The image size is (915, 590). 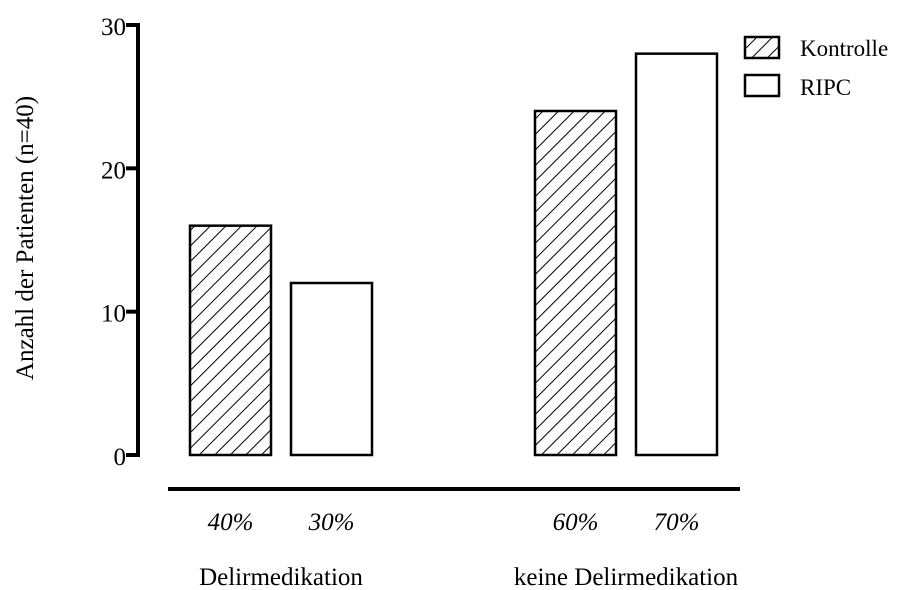 I want to click on category-labels: Delirmedikation keine Delirmedikation, so click(x=469, y=577).